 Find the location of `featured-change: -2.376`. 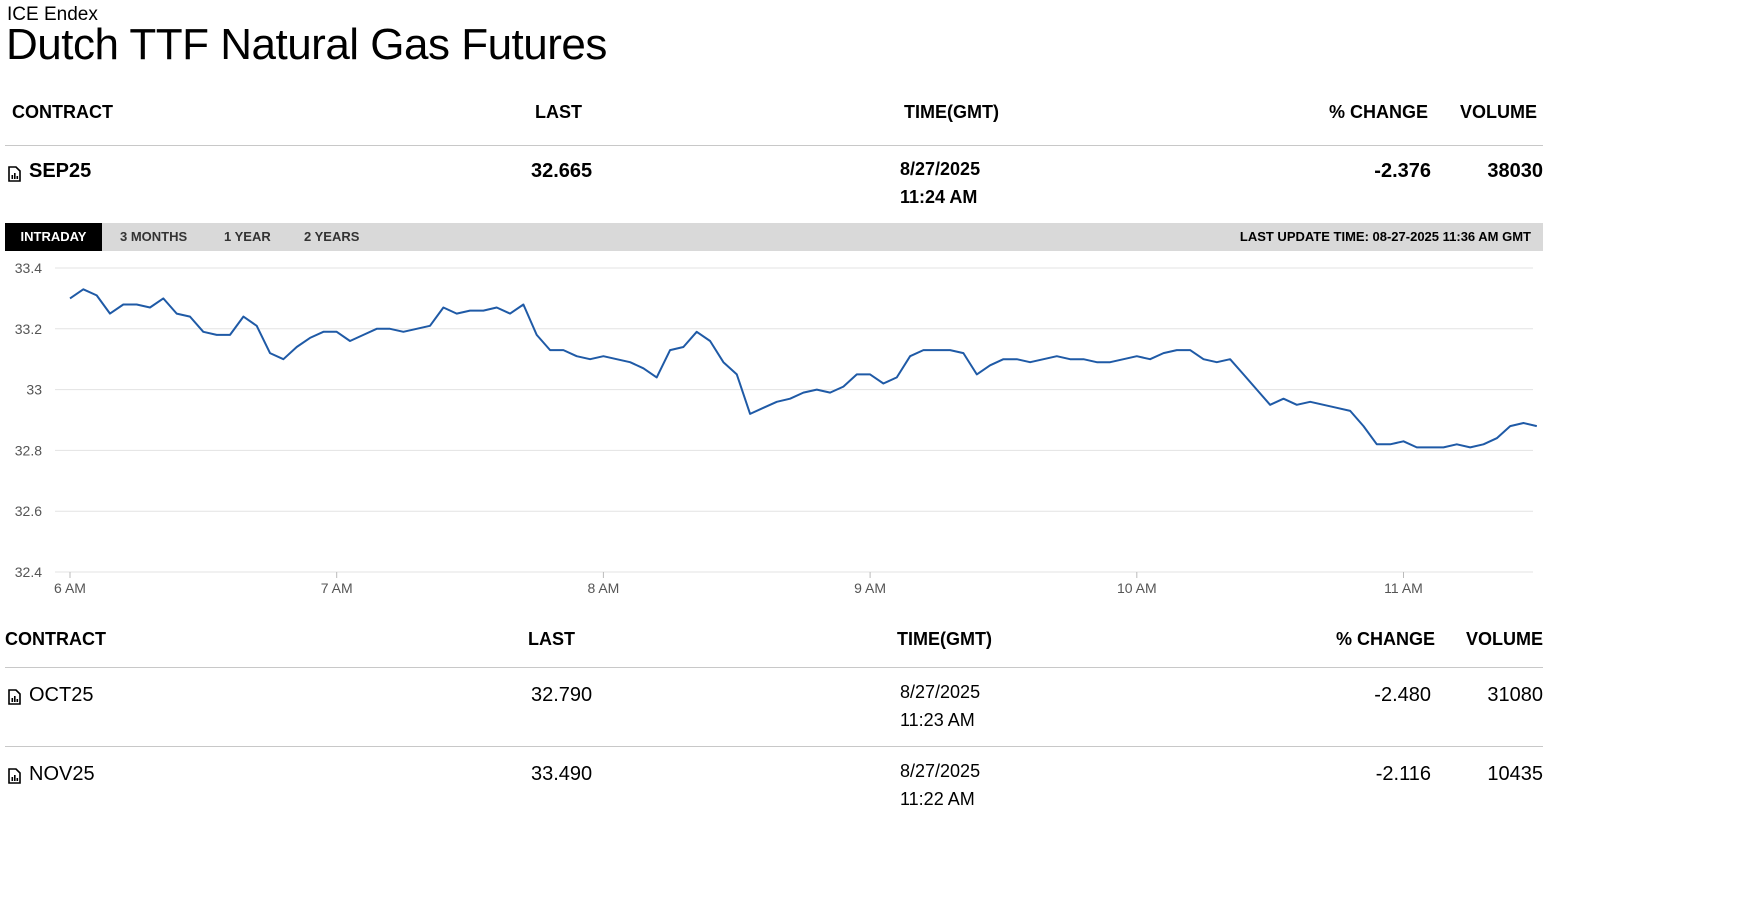

featured-change: -2.376 is located at coordinates (1402, 171).